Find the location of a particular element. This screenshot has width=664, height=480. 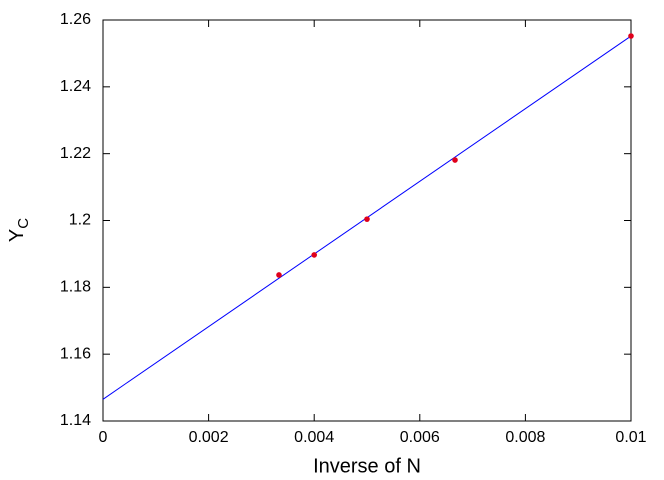

y-tick-label: 1.16 is located at coordinates (75, 353).